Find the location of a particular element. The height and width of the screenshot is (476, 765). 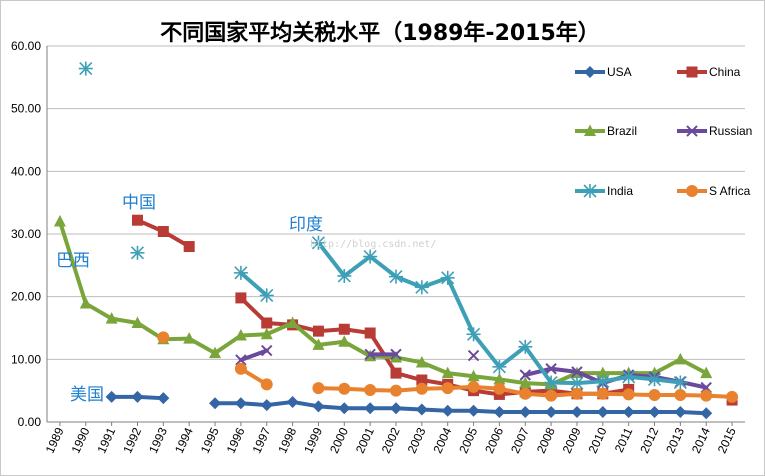

legend-item-usa: USA is located at coordinates (603, 72).